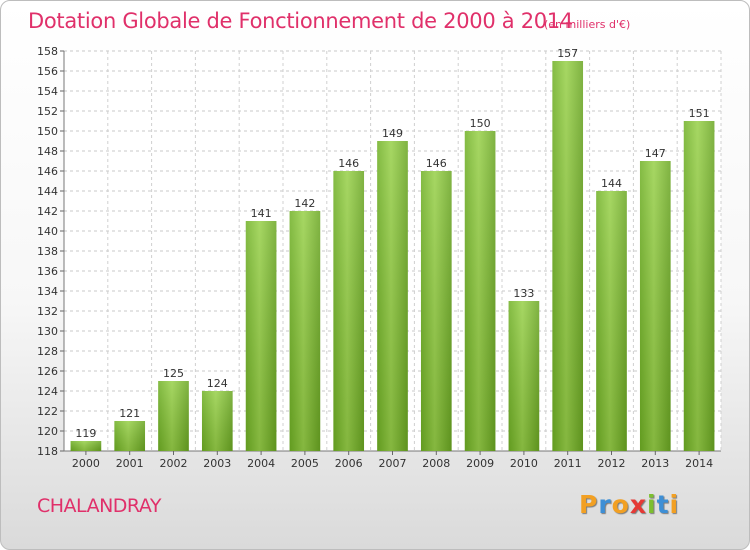 This screenshot has height=550, width=750. I want to click on y-tick-label: 146, so click(47, 171).